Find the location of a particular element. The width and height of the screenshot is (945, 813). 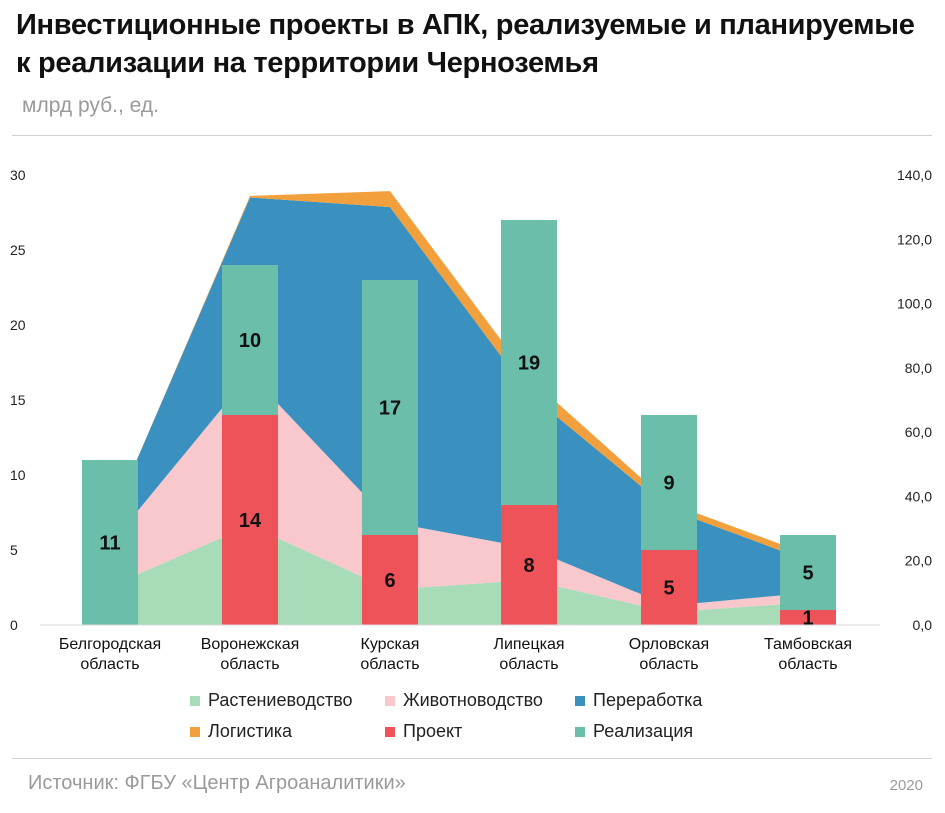

category-label: Белгородская область is located at coordinates (110, 654).